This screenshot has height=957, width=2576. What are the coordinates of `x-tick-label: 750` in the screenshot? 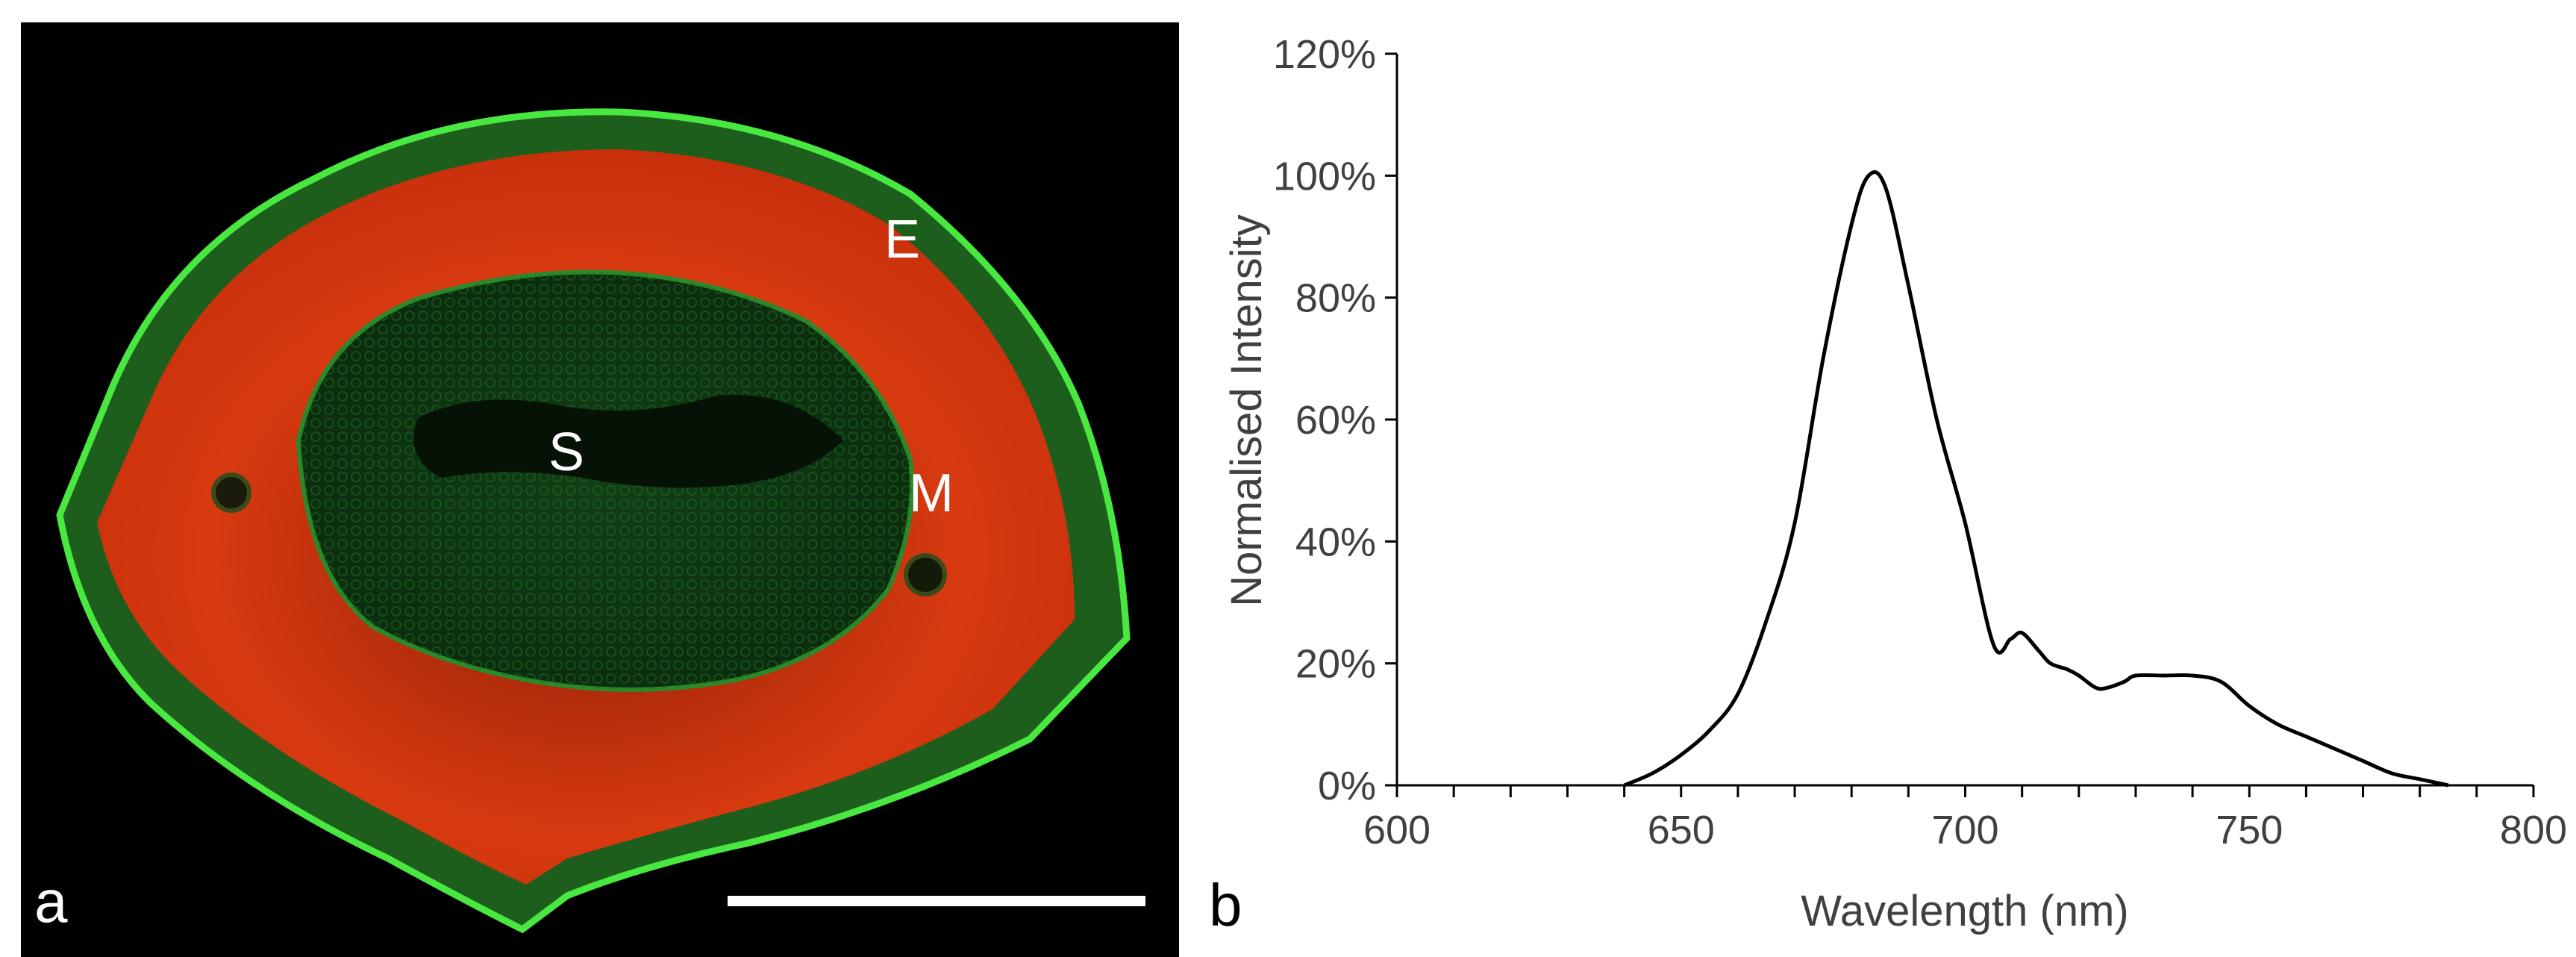 It's located at (2249, 830).